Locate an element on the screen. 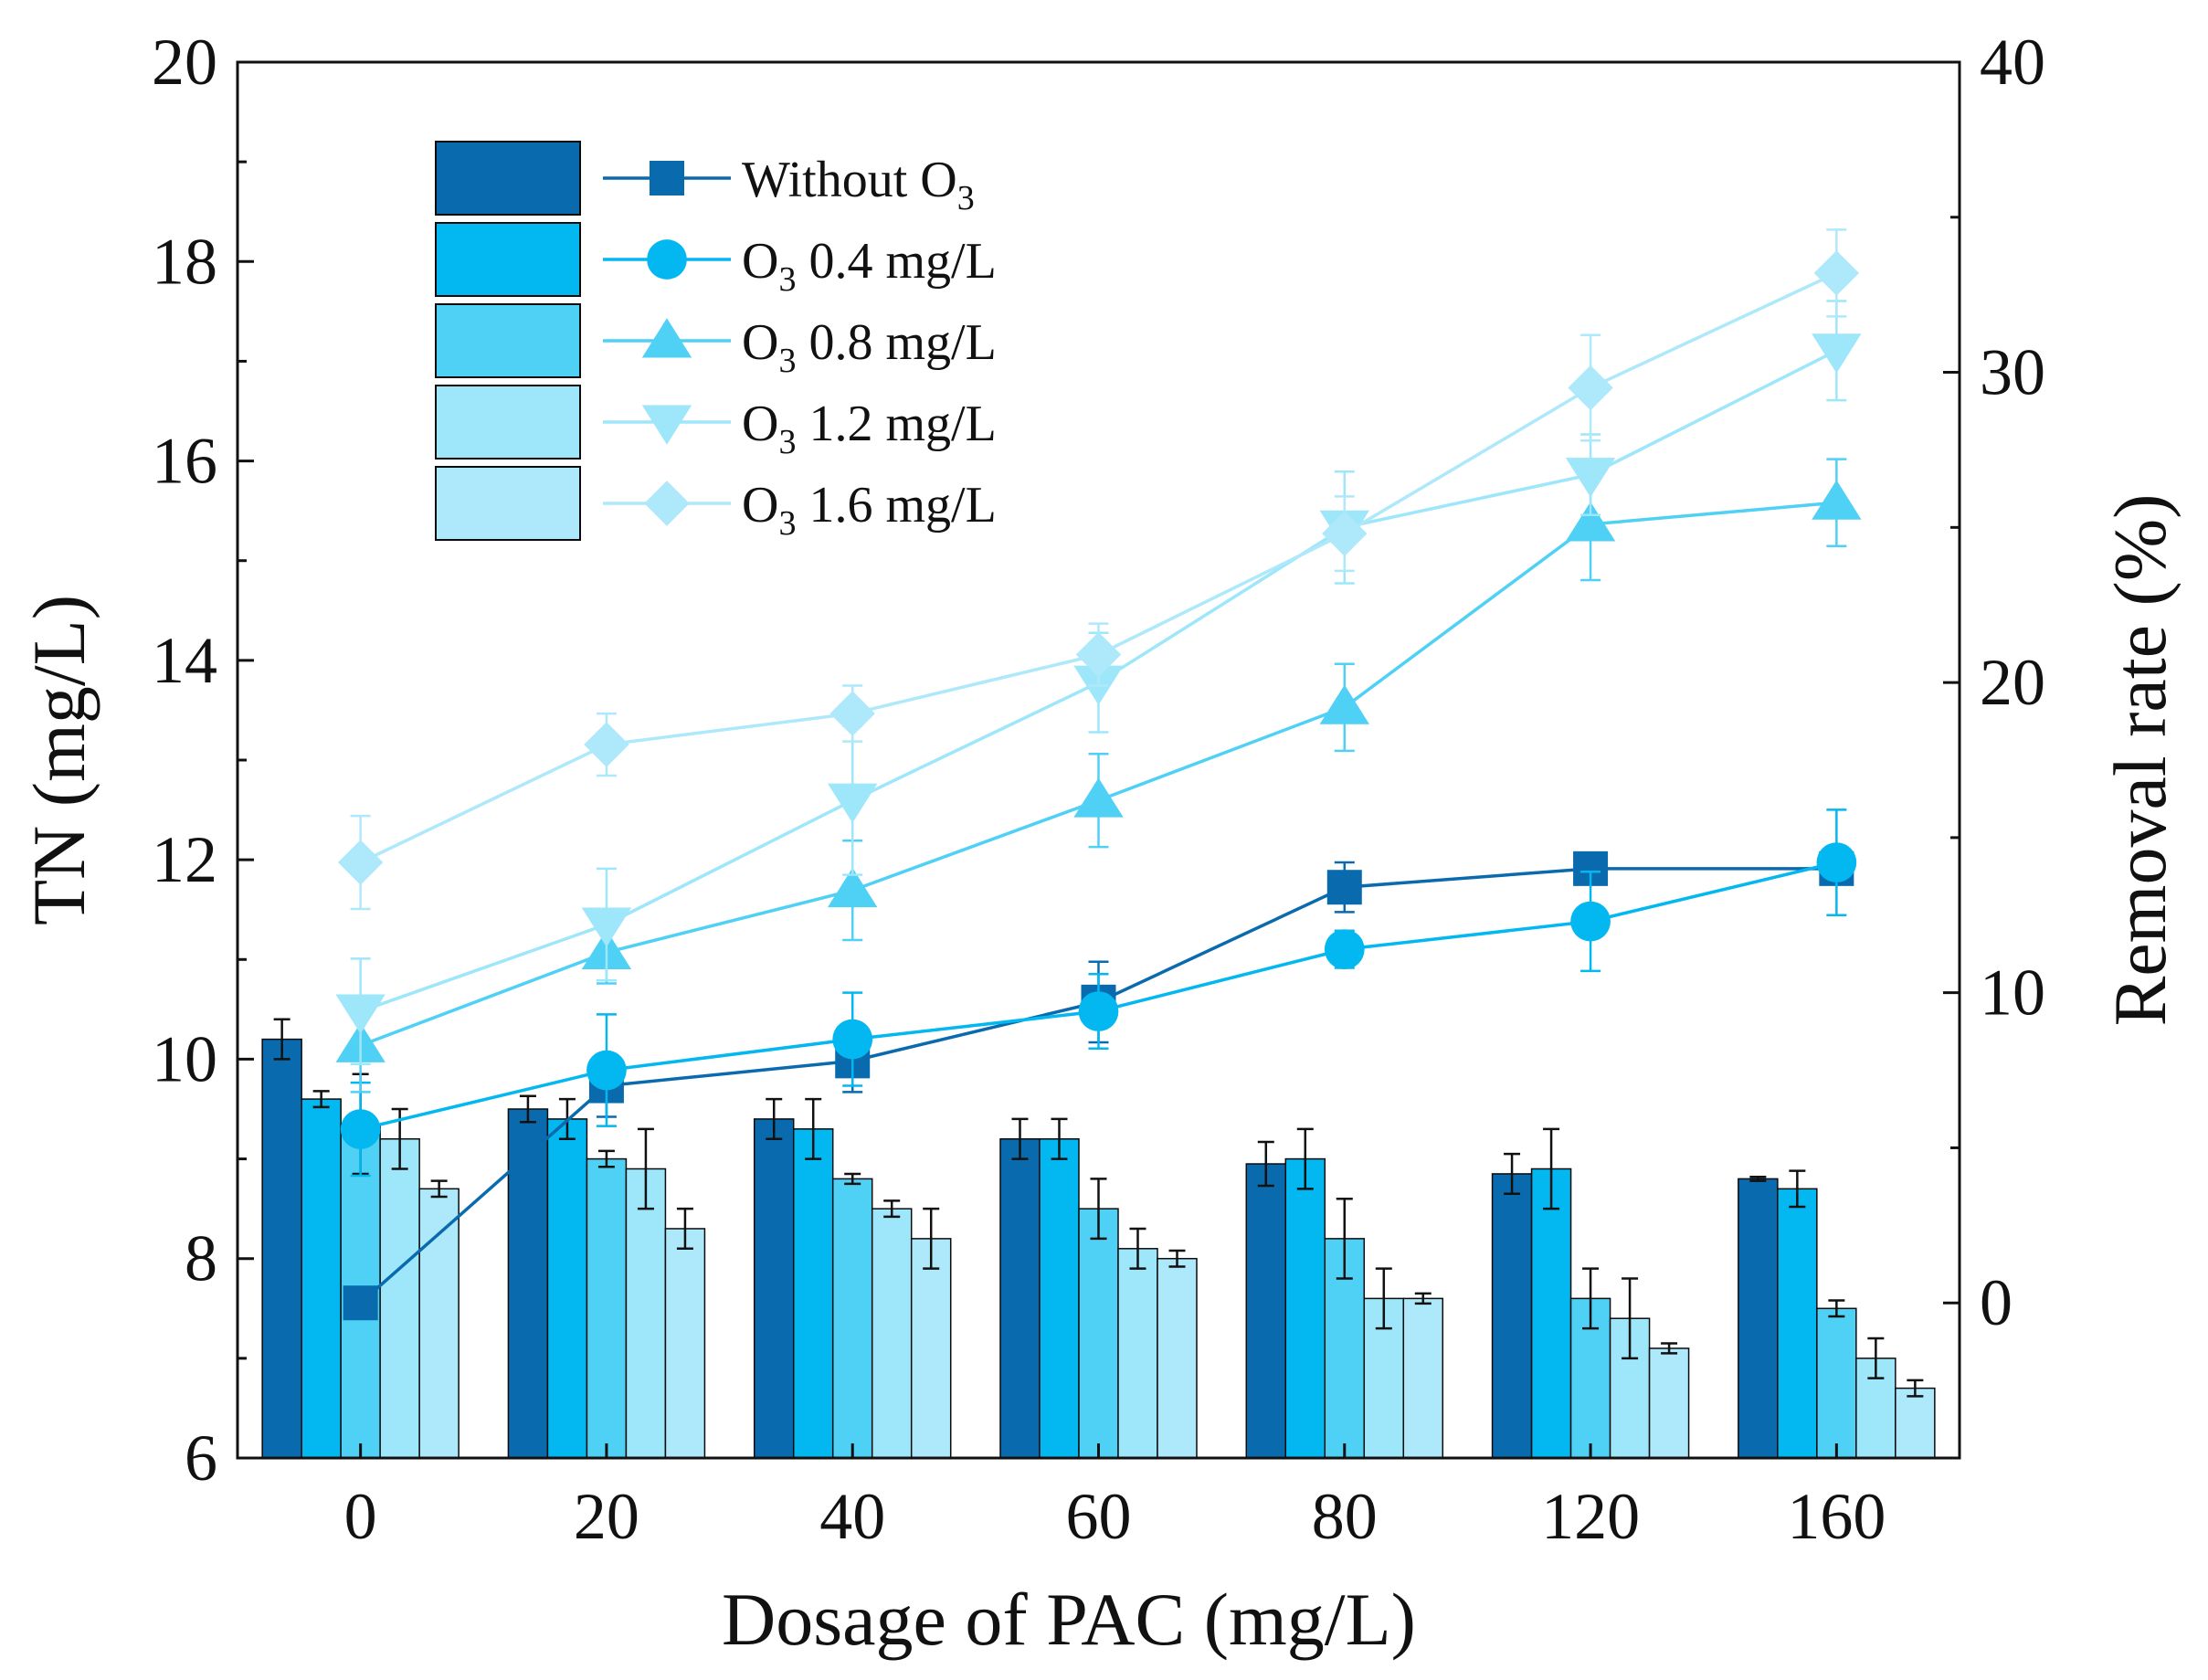 This screenshot has height=1680, width=2208. y-right-tick-label: 10 is located at coordinates (2012, 993).